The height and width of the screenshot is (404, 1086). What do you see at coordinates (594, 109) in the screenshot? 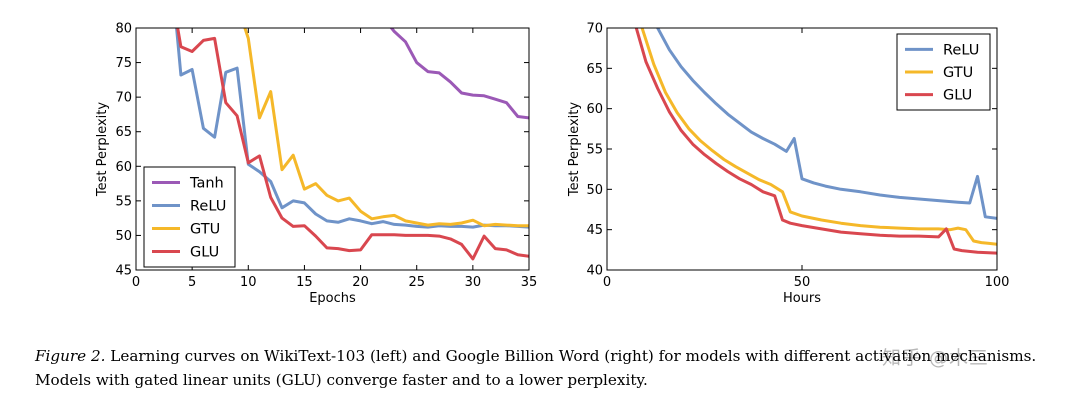
I see `right-y-tick-label: 60` at bounding box center [594, 109].